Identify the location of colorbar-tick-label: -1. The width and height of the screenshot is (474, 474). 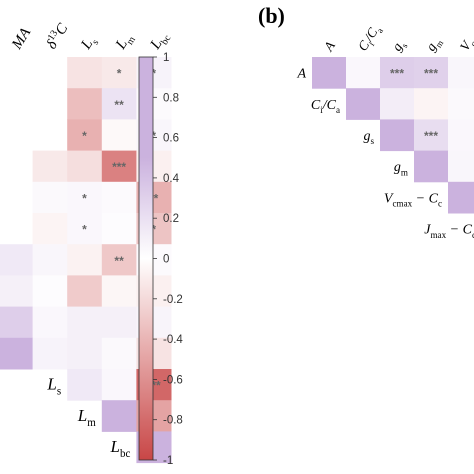
(168, 461).